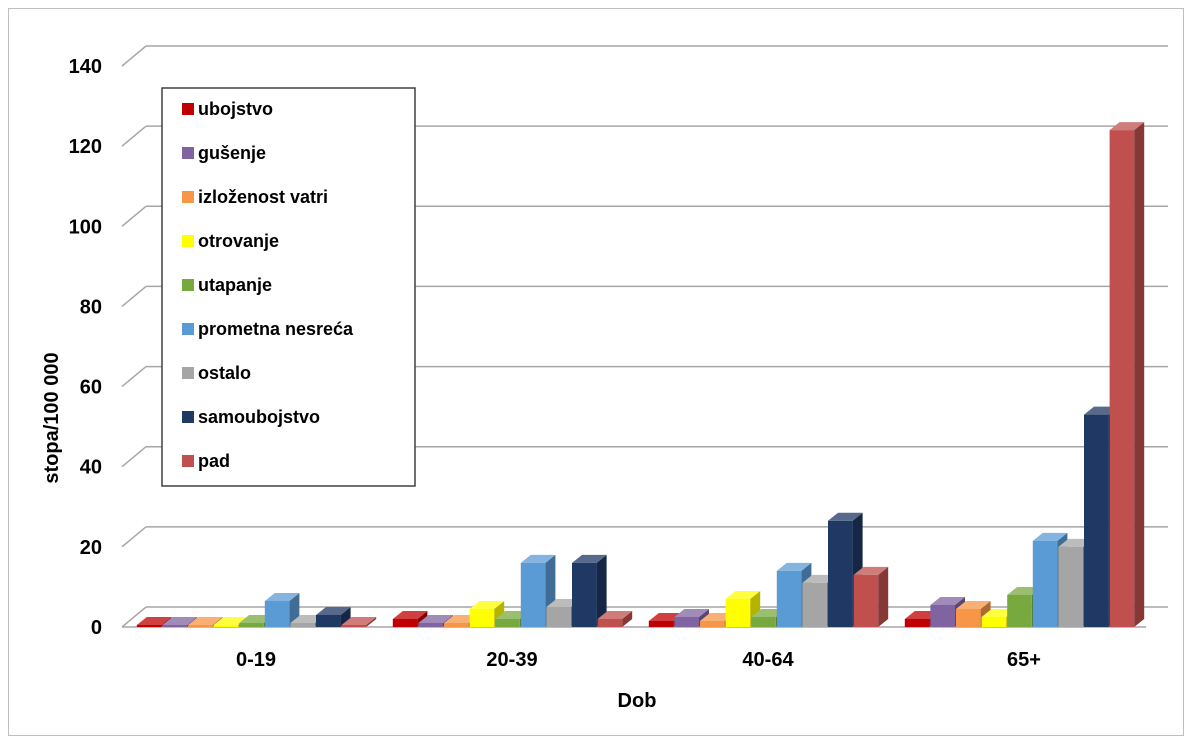 The image size is (1194, 746). I want to click on legend-item: ubojstvo, so click(227, 109).